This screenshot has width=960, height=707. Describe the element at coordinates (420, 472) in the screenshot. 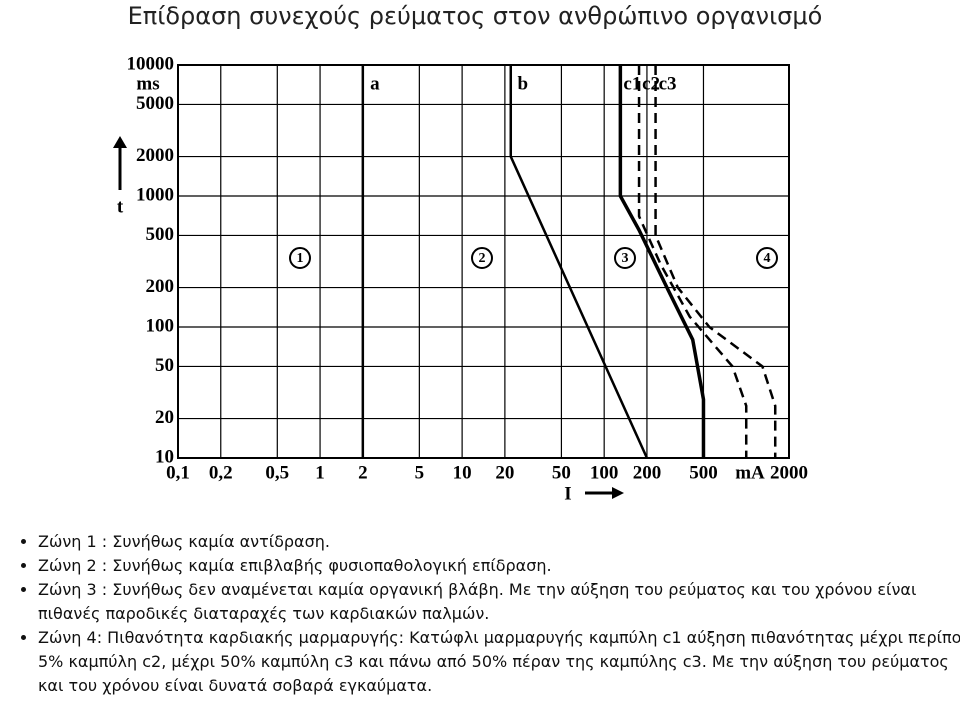

I see `x-tick-label: 5` at that location.